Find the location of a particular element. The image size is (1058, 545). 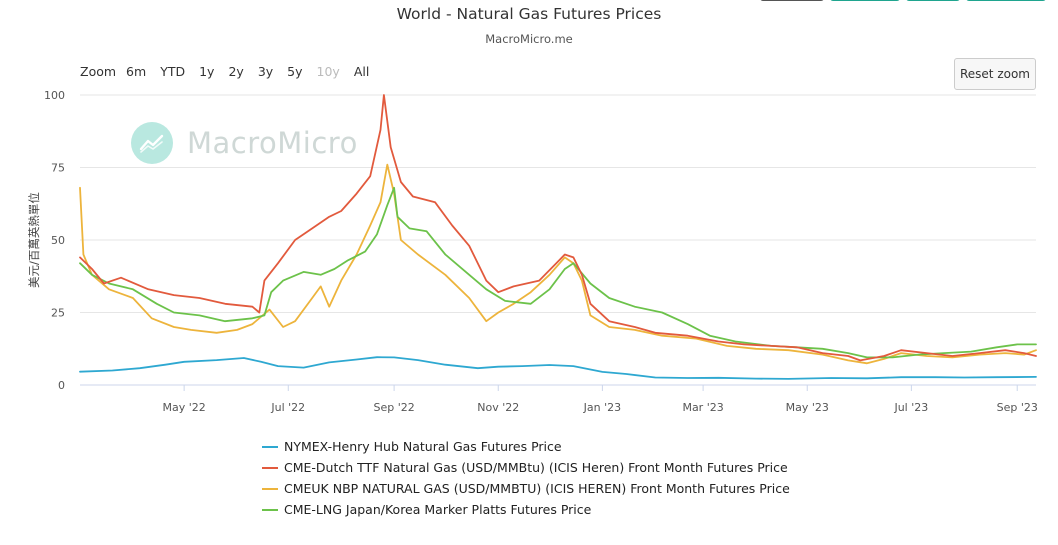

y-tick-label: 25 is located at coordinates (58, 313).